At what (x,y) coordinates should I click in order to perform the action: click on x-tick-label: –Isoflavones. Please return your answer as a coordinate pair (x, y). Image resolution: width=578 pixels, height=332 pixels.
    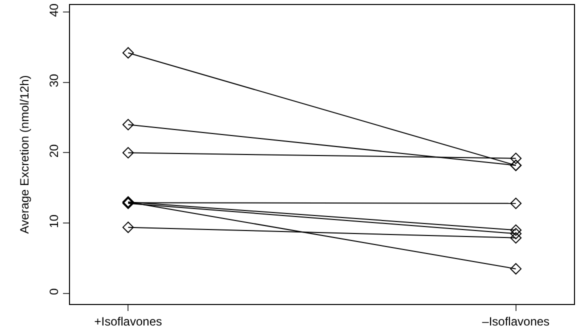
    Looking at the image, I should click on (516, 321).